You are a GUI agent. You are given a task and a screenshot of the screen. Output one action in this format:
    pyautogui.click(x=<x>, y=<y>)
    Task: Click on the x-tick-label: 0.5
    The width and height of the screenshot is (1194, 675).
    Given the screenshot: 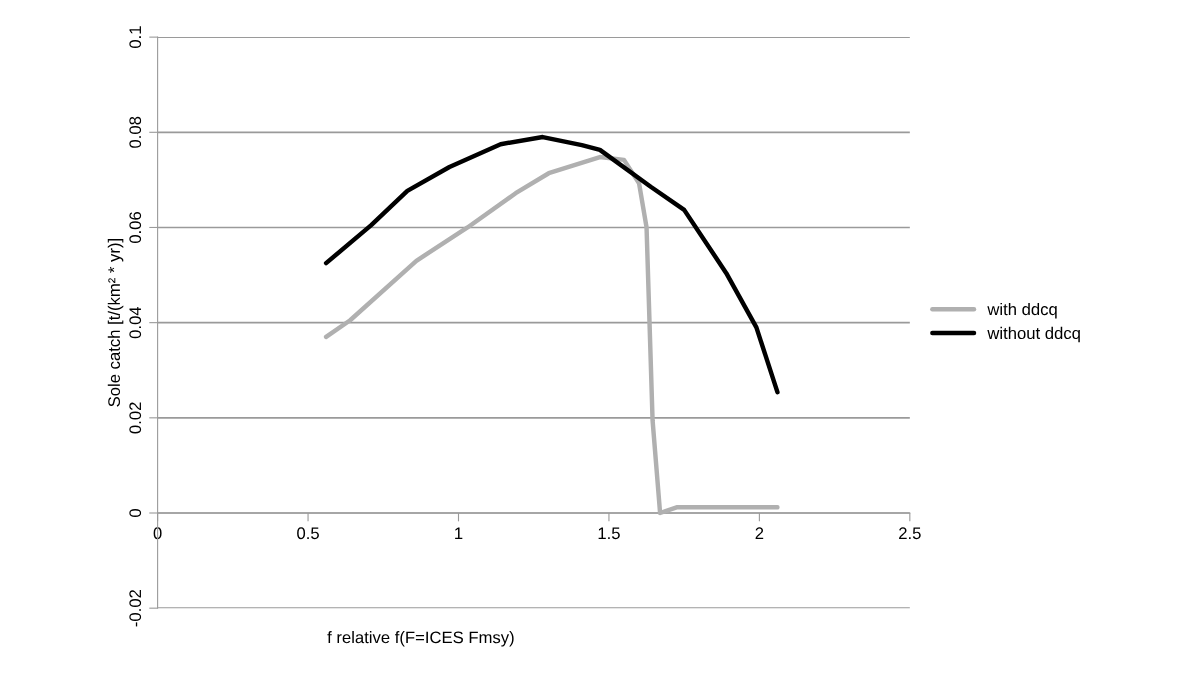 What is the action you would take?
    pyautogui.click(x=308, y=533)
    